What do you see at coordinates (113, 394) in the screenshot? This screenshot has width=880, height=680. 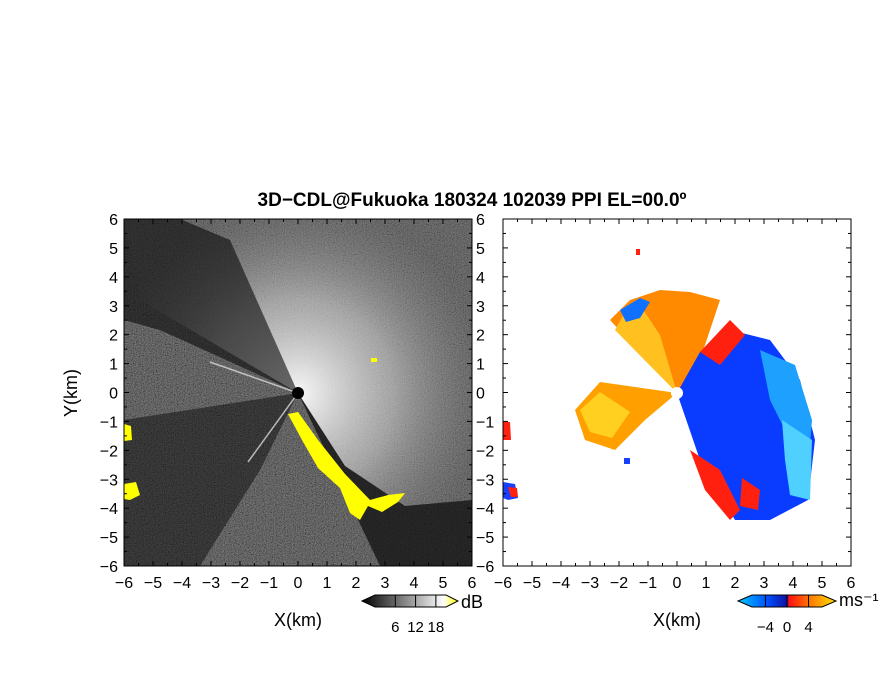 I see `y-tick-label: 0` at bounding box center [113, 394].